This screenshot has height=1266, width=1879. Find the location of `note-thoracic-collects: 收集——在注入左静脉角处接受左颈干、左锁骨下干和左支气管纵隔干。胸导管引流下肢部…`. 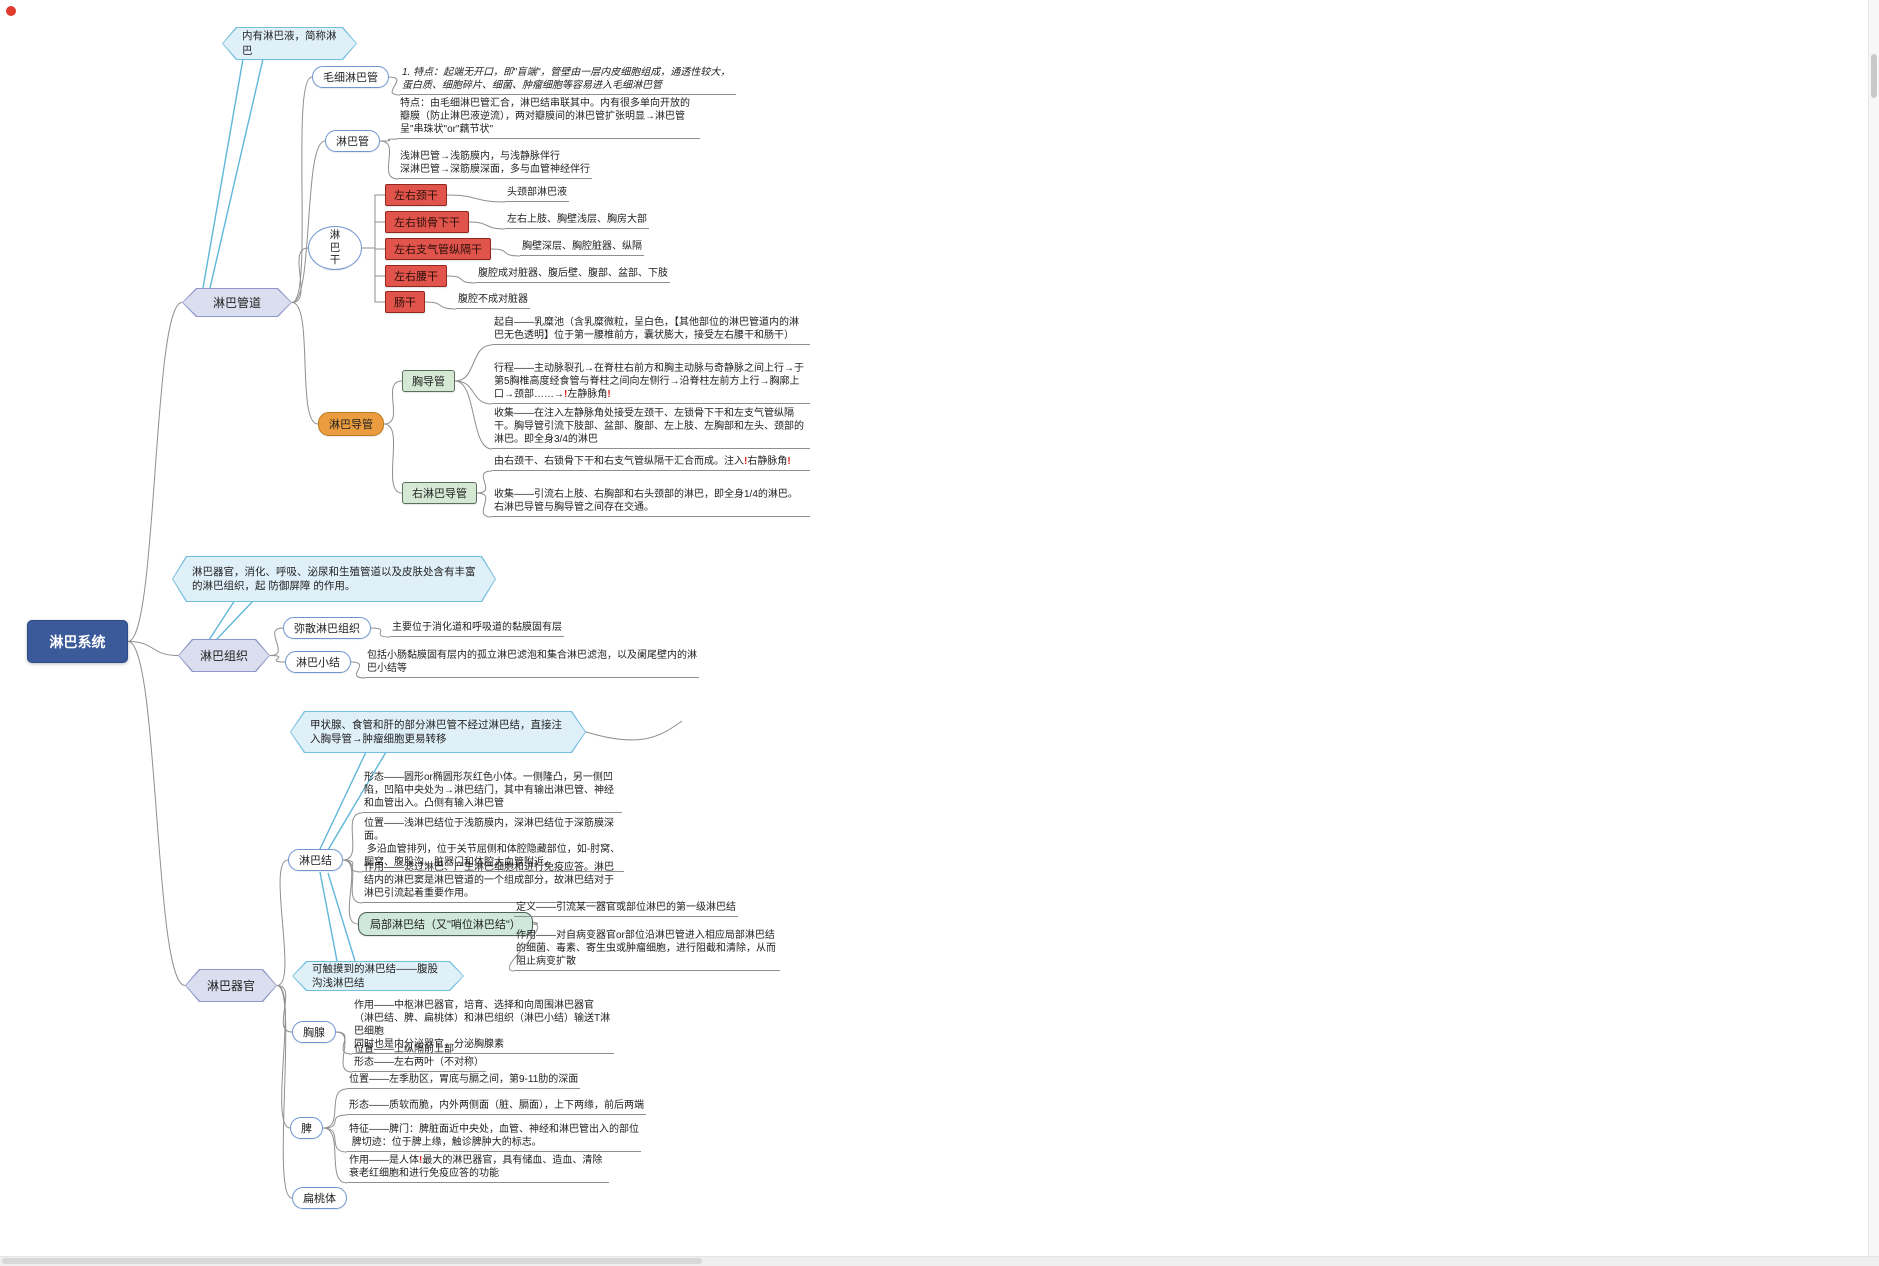

note-thoracic-collects: 收集——在注入左静脉角处接受左颈干、左锁骨下干和左支气管纵隔干。胸导管引流下肢部… is located at coordinates (651, 428).